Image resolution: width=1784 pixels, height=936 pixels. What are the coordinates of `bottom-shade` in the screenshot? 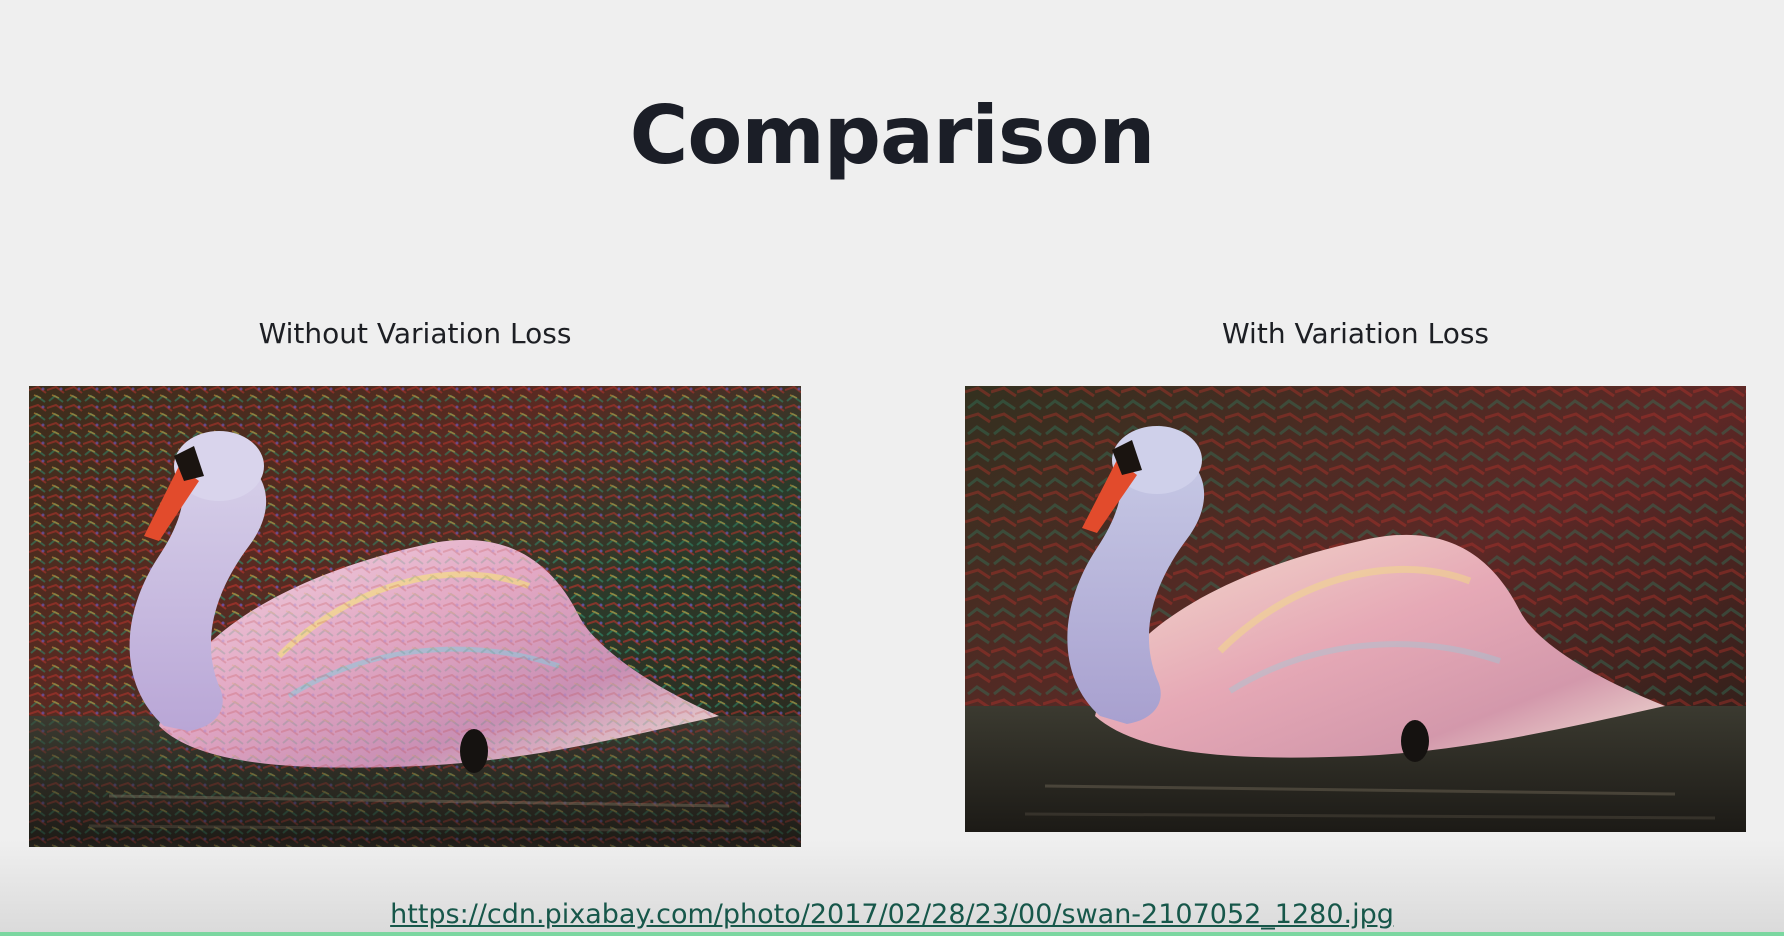 It's located at (892, 888).